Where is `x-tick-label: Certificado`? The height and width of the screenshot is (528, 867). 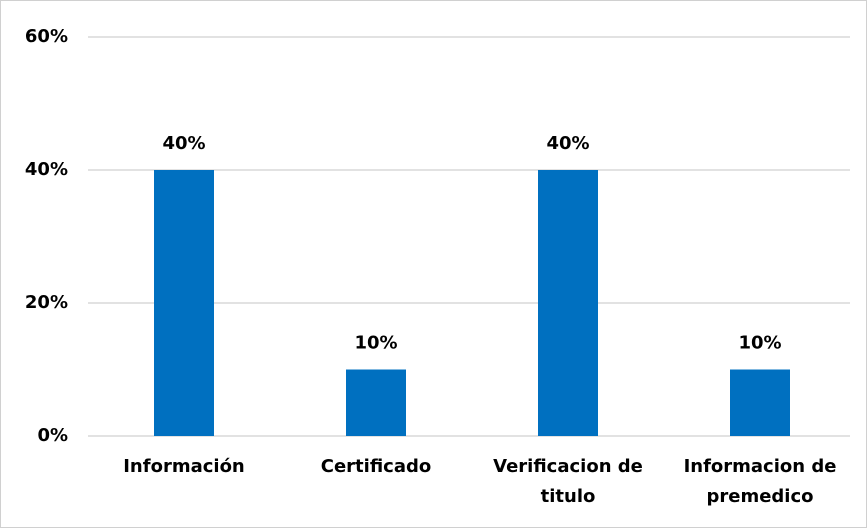
x-tick-label: Certificado is located at coordinates (376, 466).